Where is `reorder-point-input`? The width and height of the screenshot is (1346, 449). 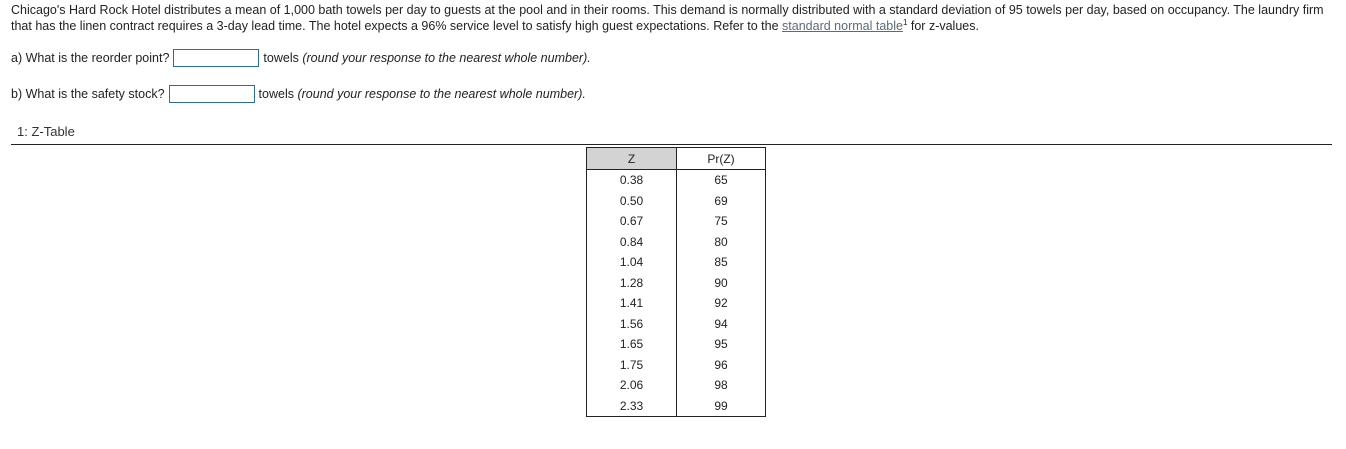 reorder-point-input is located at coordinates (216, 58).